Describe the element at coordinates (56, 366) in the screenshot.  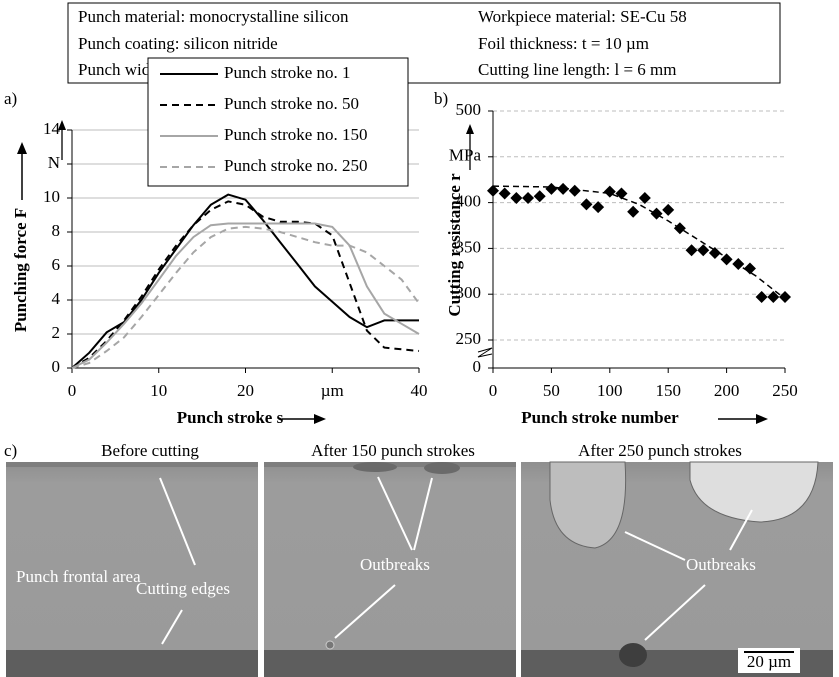
I see `y-tick-label: 0` at that location.